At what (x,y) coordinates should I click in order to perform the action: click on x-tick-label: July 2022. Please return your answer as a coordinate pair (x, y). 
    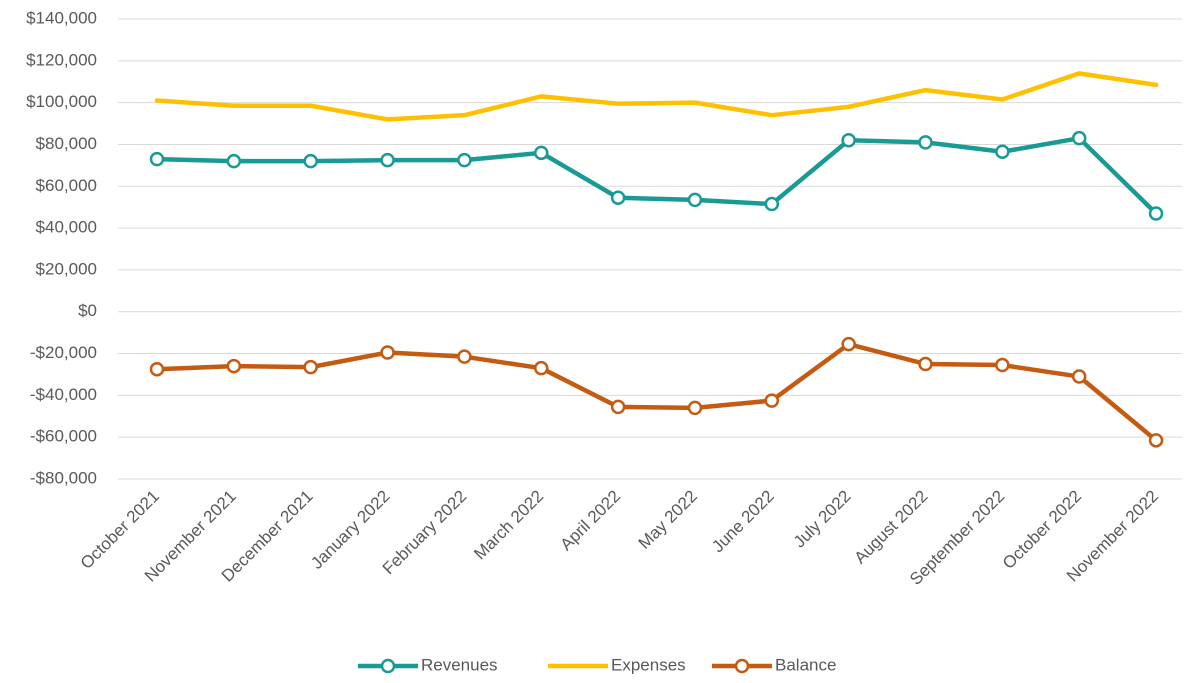
    Looking at the image, I should click on (822, 519).